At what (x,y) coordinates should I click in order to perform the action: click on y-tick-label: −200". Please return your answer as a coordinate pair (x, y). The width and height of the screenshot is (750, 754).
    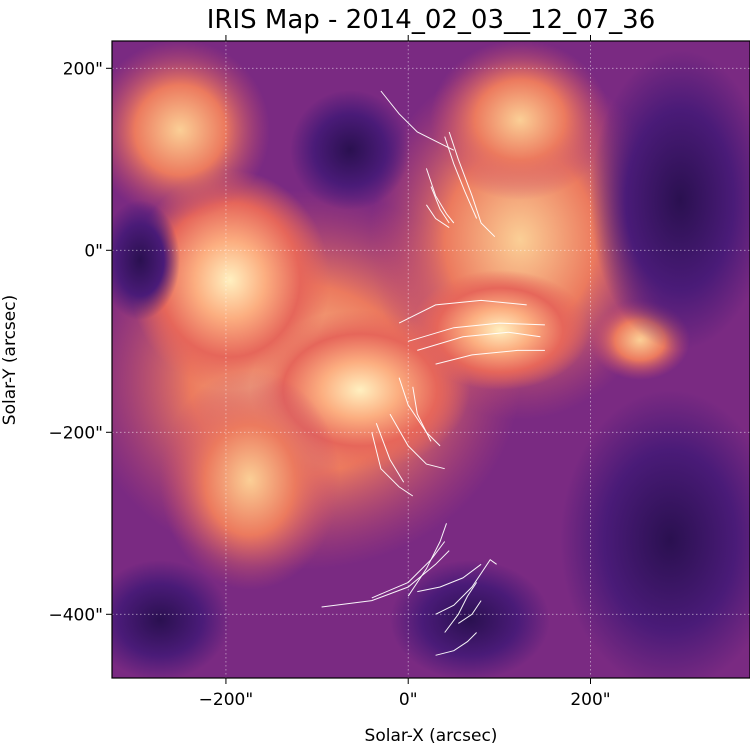
    Looking at the image, I should click on (75, 433).